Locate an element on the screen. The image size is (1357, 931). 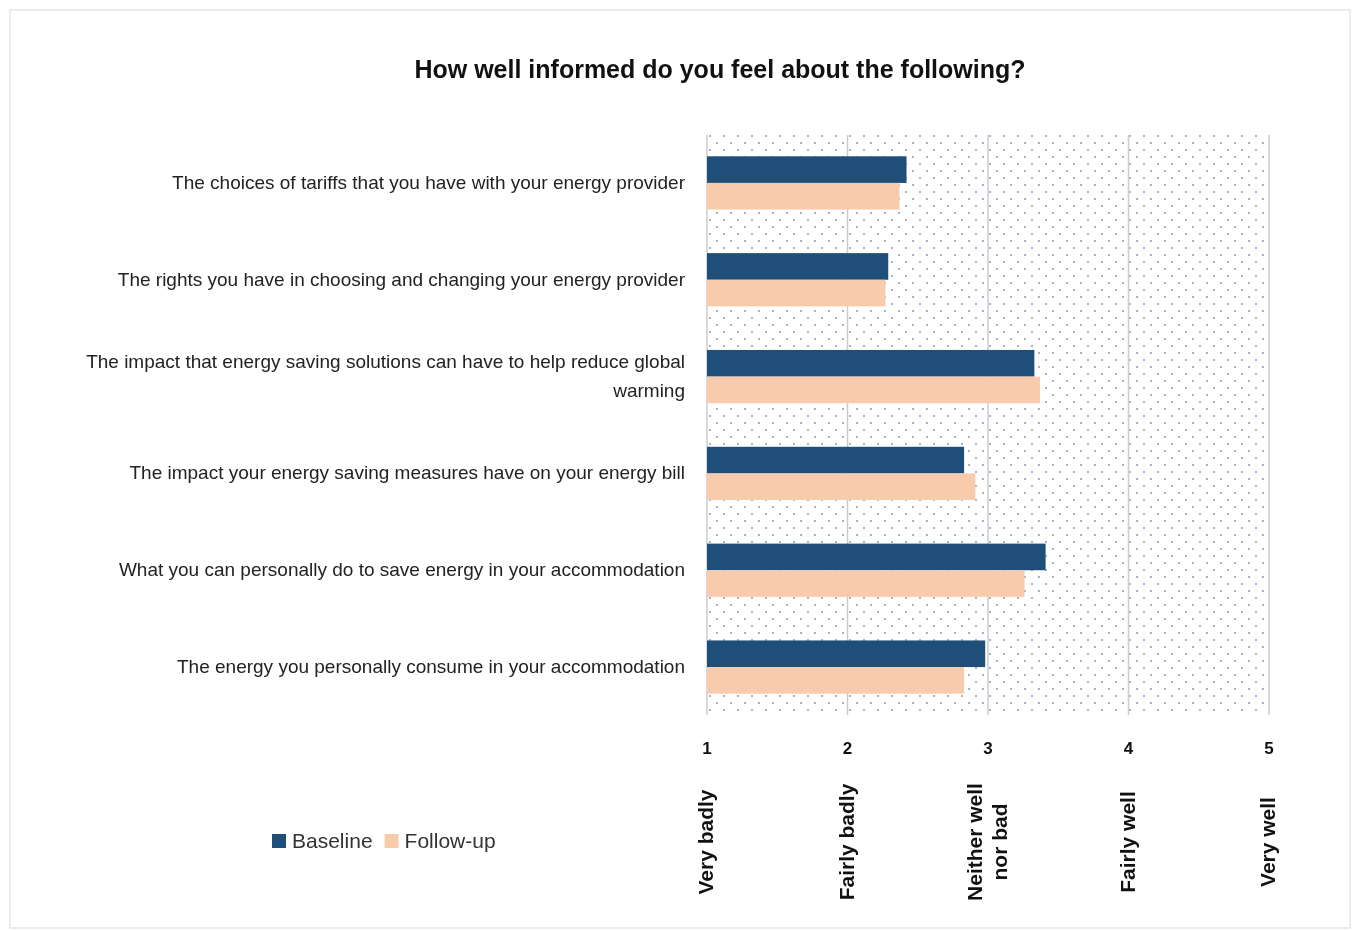
text: Very badly is located at coordinates (705, 842).